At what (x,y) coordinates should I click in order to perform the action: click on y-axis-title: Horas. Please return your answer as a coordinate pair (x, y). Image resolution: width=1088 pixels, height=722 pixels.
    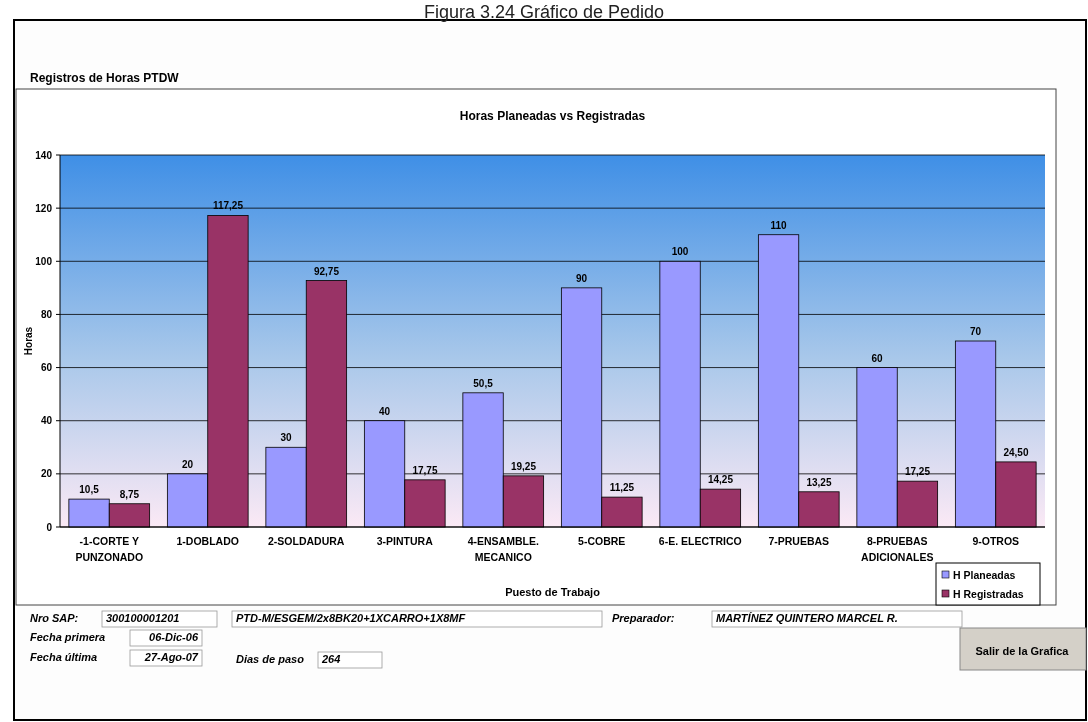
    Looking at the image, I should click on (28, 341).